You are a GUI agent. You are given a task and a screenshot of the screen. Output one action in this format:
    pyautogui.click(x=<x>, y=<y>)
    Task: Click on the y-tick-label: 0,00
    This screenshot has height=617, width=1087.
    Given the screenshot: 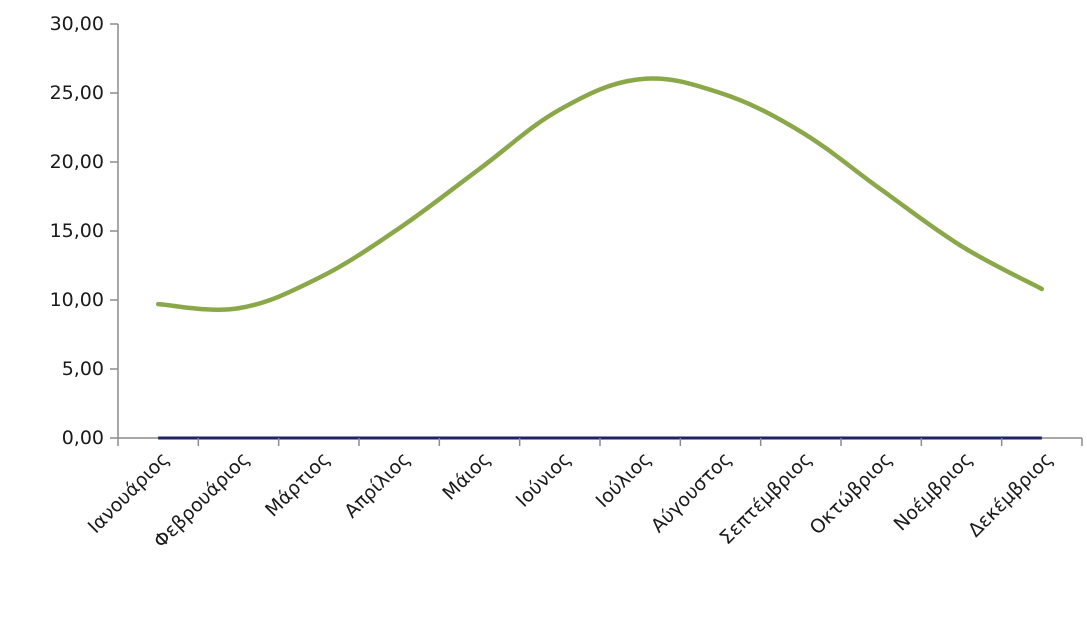 What is the action you would take?
    pyautogui.click(x=83, y=438)
    